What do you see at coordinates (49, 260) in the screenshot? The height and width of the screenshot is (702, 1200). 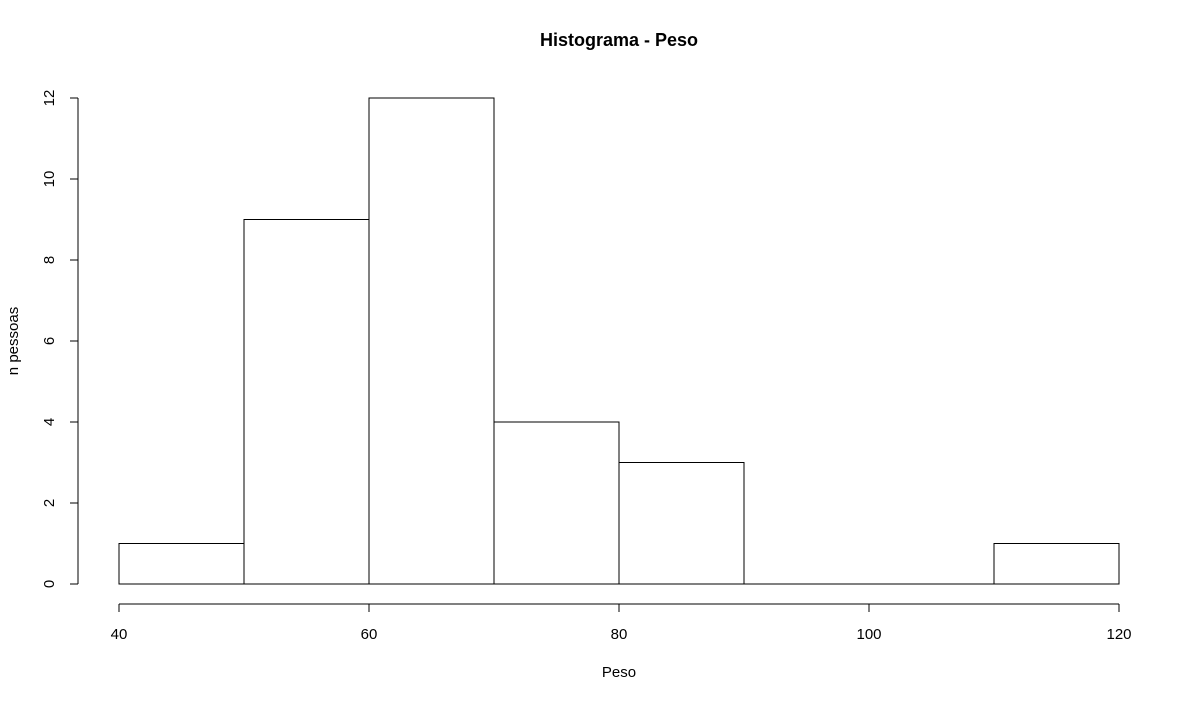 I see `y-tick-label: 8` at bounding box center [49, 260].